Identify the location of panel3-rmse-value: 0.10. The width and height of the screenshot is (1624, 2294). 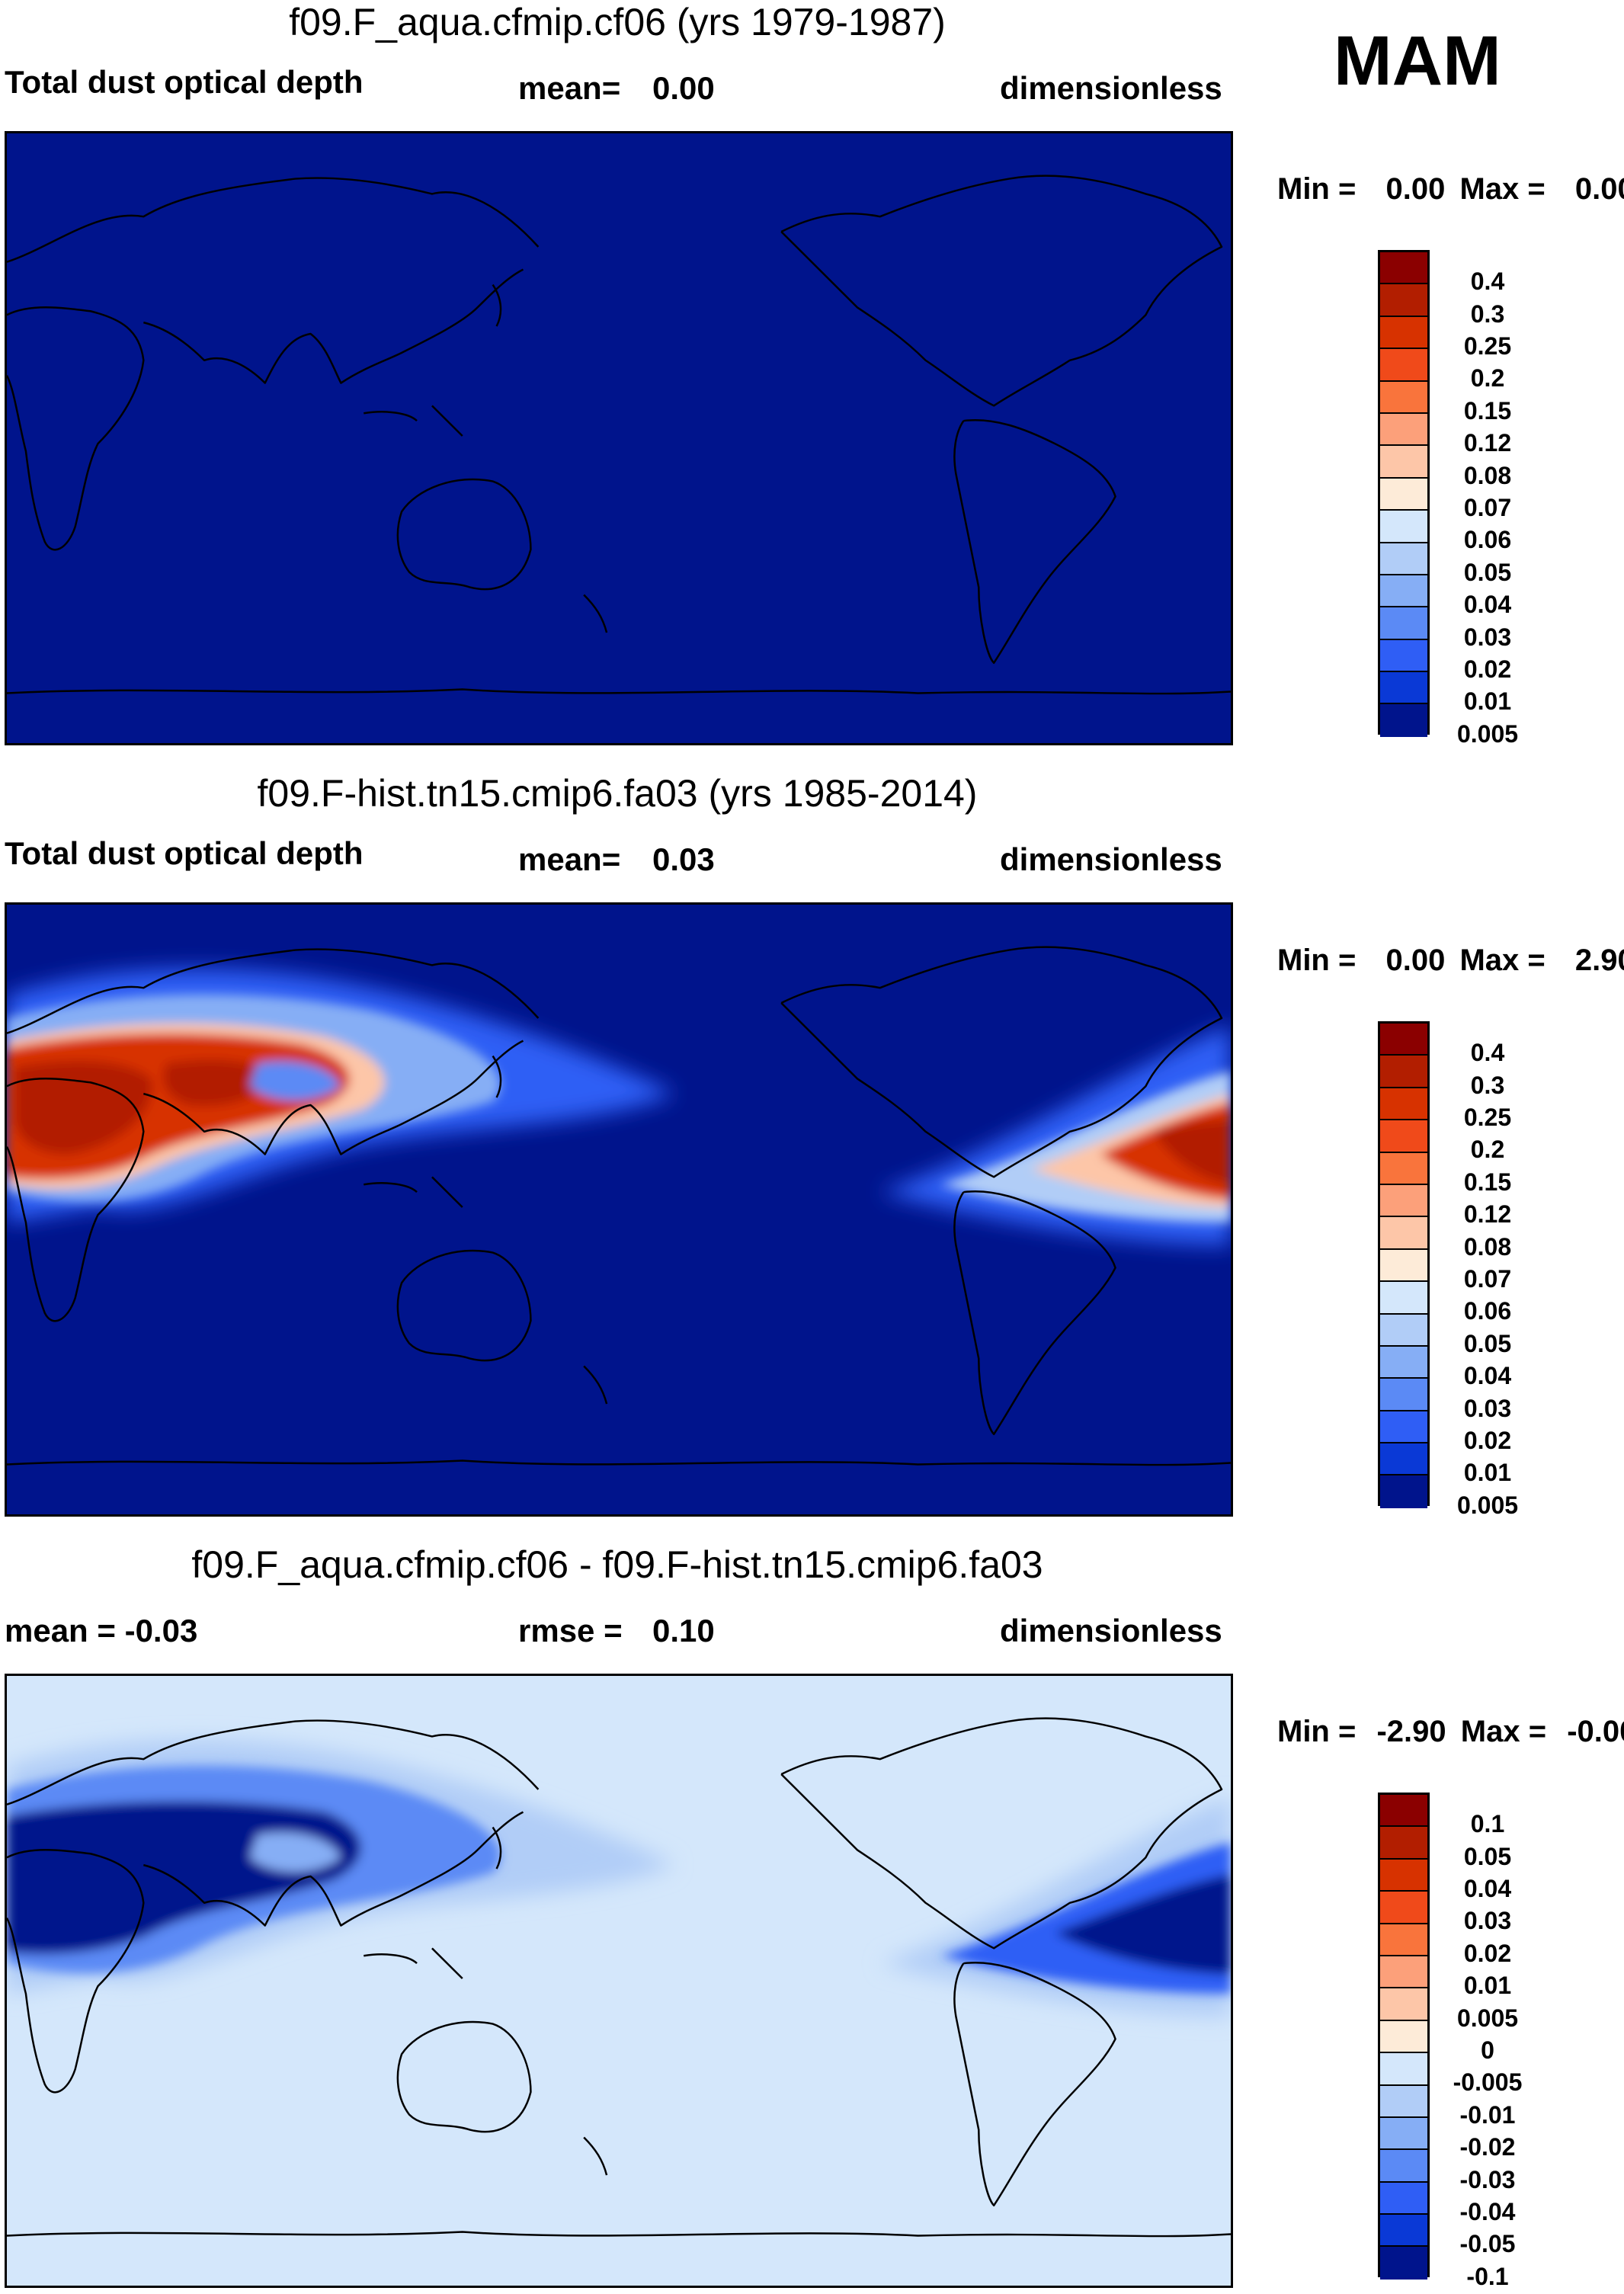
(683, 1630).